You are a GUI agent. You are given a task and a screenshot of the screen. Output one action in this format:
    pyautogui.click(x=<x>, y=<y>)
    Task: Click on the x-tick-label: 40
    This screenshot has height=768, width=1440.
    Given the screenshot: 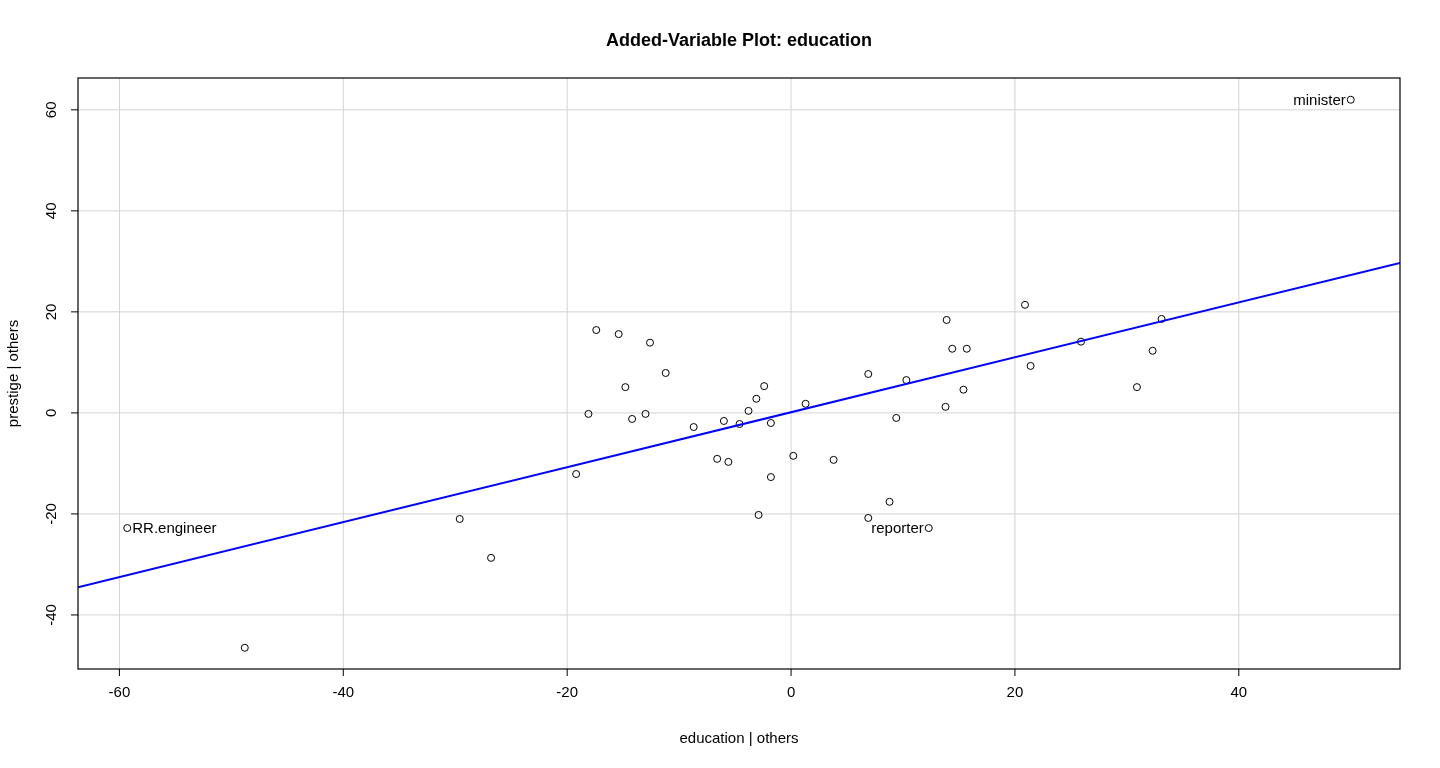 What is the action you would take?
    pyautogui.click(x=1239, y=691)
    